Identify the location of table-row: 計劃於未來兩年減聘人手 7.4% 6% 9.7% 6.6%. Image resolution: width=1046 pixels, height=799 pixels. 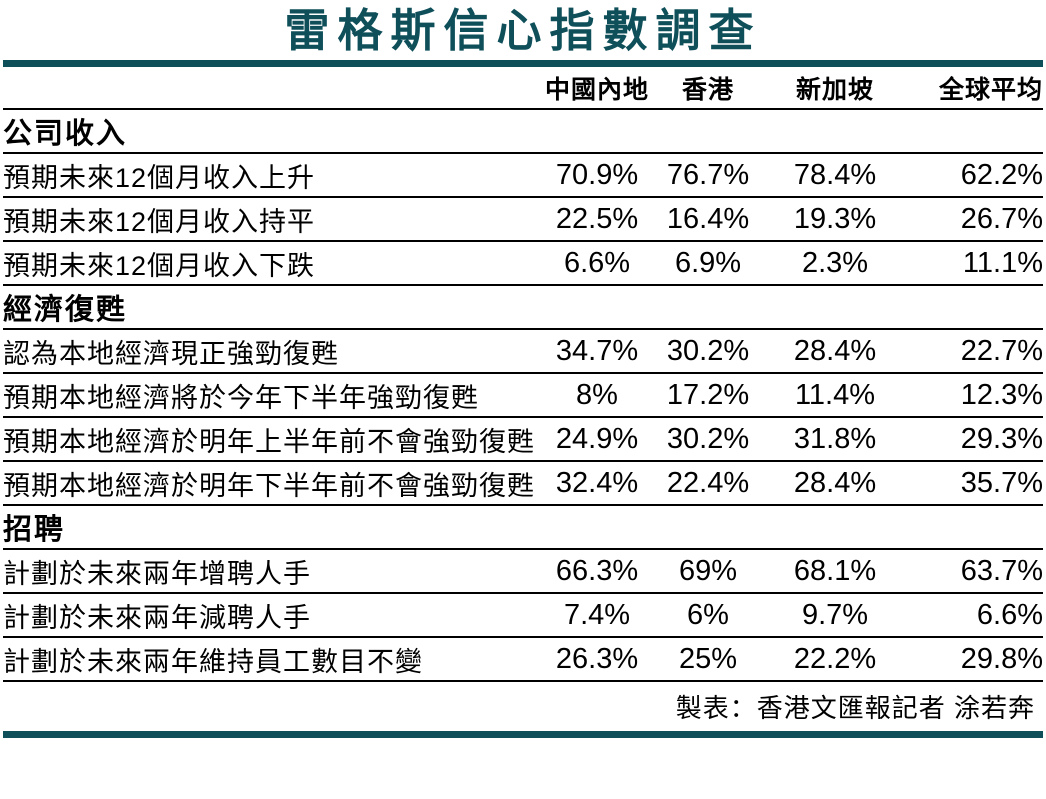
(523, 614).